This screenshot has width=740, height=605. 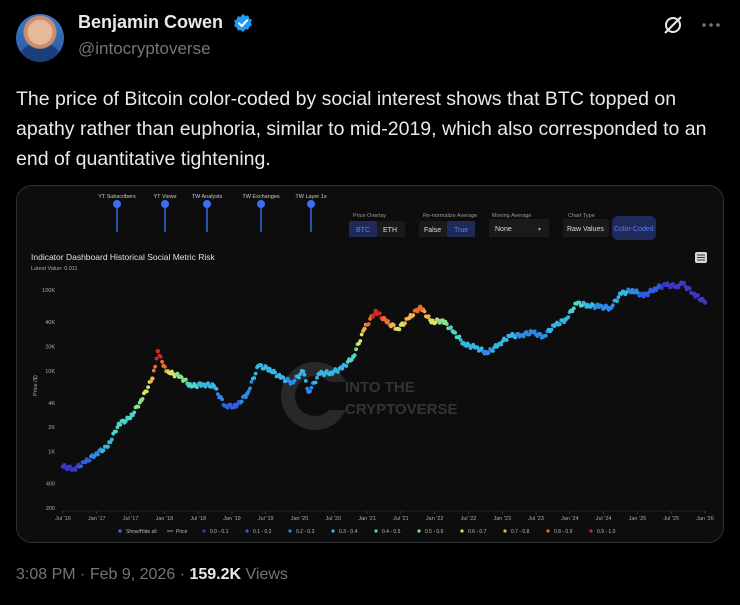 What do you see at coordinates (367, 519) in the screenshot?
I see `x-tick-label: Jan '21` at bounding box center [367, 519].